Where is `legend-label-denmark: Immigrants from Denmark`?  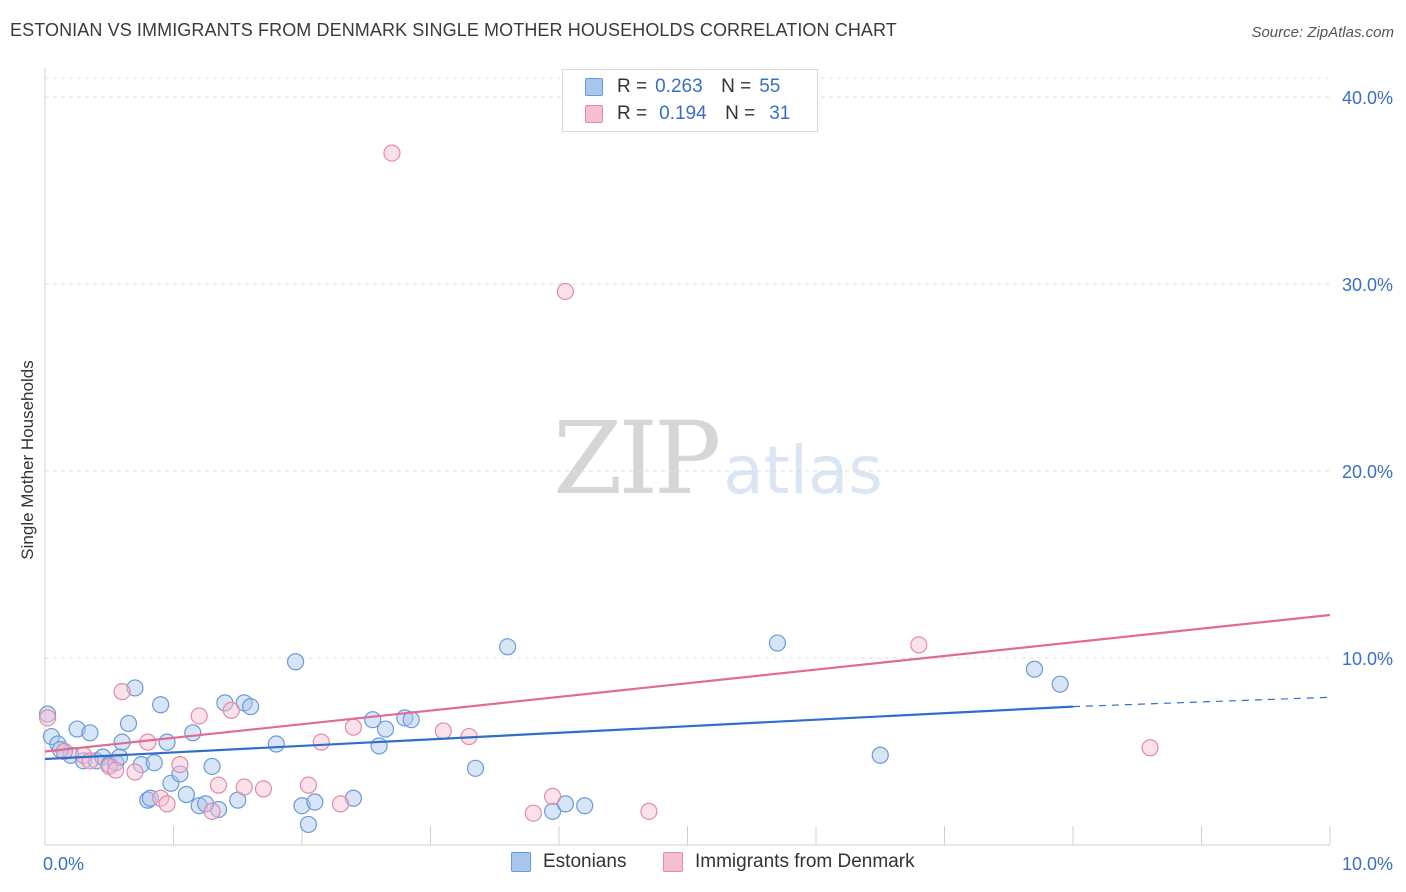
legend-label-denmark: Immigrants from Denmark is located at coordinates (805, 861).